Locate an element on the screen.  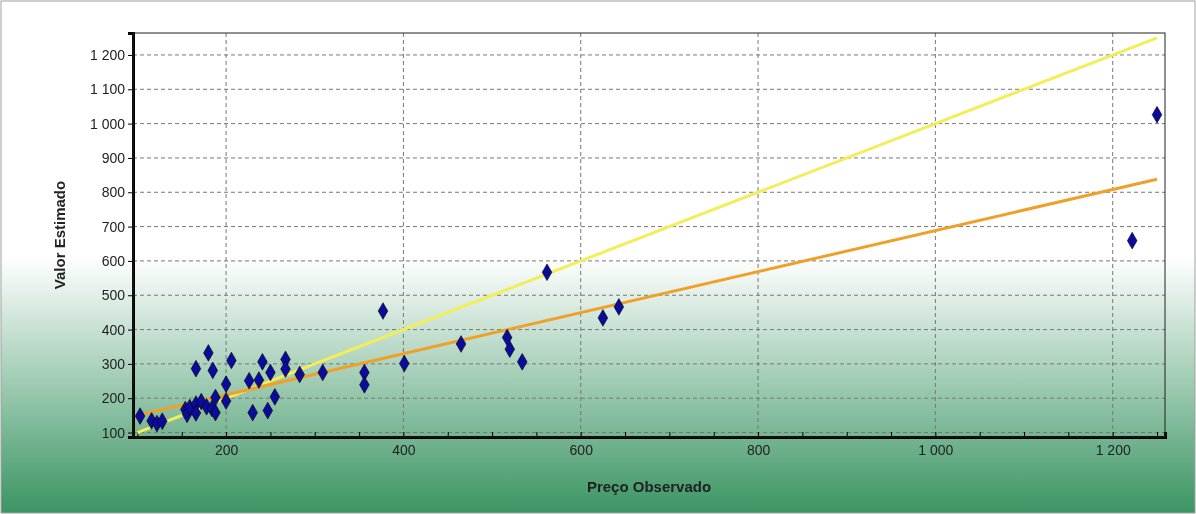
x-tick-label: 800 is located at coordinates (758, 450).